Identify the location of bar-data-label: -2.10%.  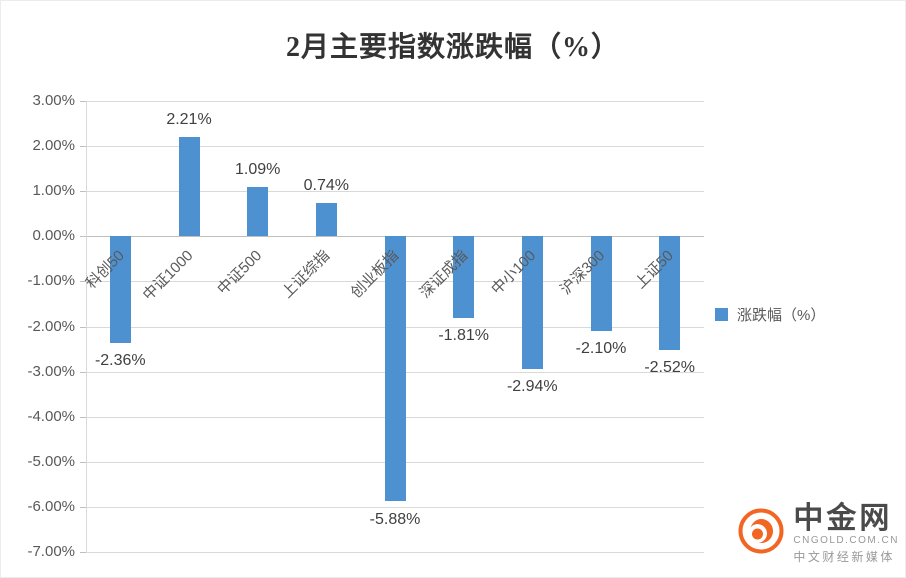
(601, 348).